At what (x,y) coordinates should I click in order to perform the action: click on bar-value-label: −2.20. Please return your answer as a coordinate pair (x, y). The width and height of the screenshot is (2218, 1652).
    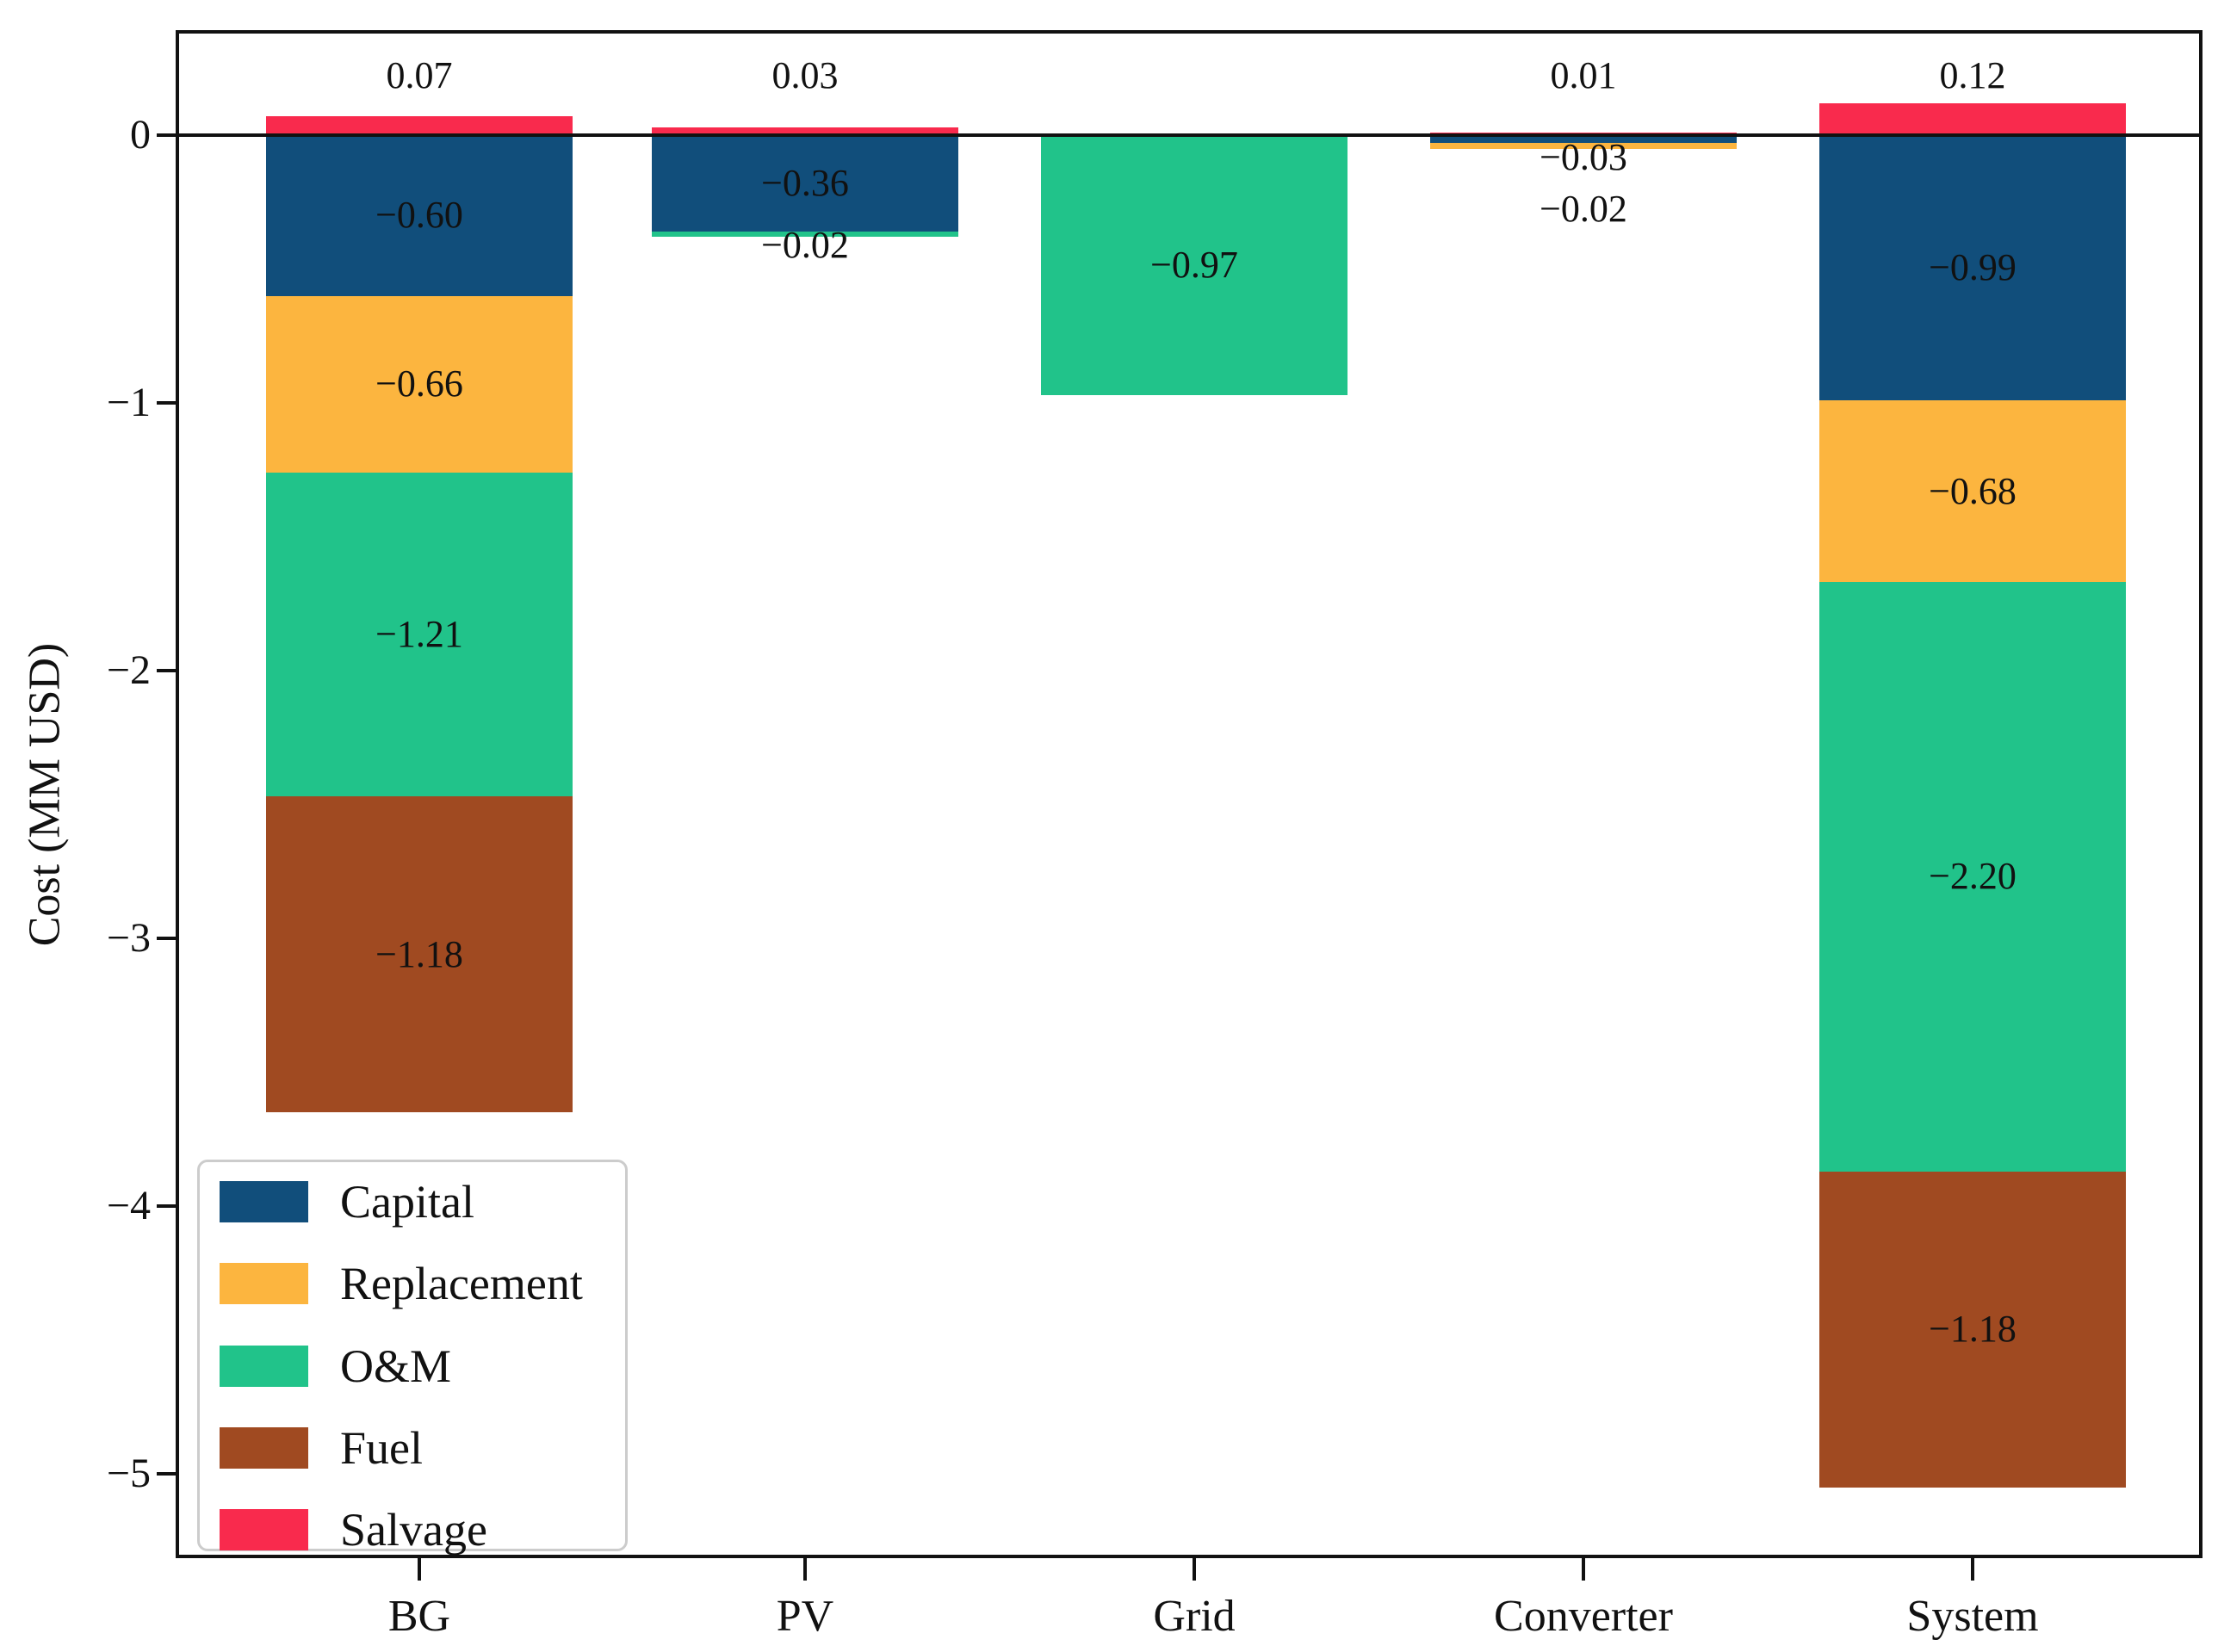
    Looking at the image, I should click on (1973, 876).